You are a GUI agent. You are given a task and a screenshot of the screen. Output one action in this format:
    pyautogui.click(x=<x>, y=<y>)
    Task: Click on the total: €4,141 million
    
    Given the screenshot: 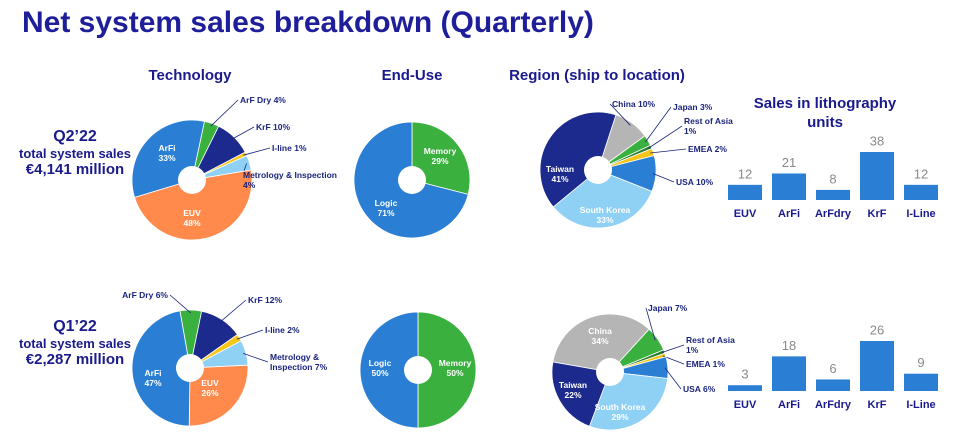 What is the action you would take?
    pyautogui.click(x=75, y=169)
    